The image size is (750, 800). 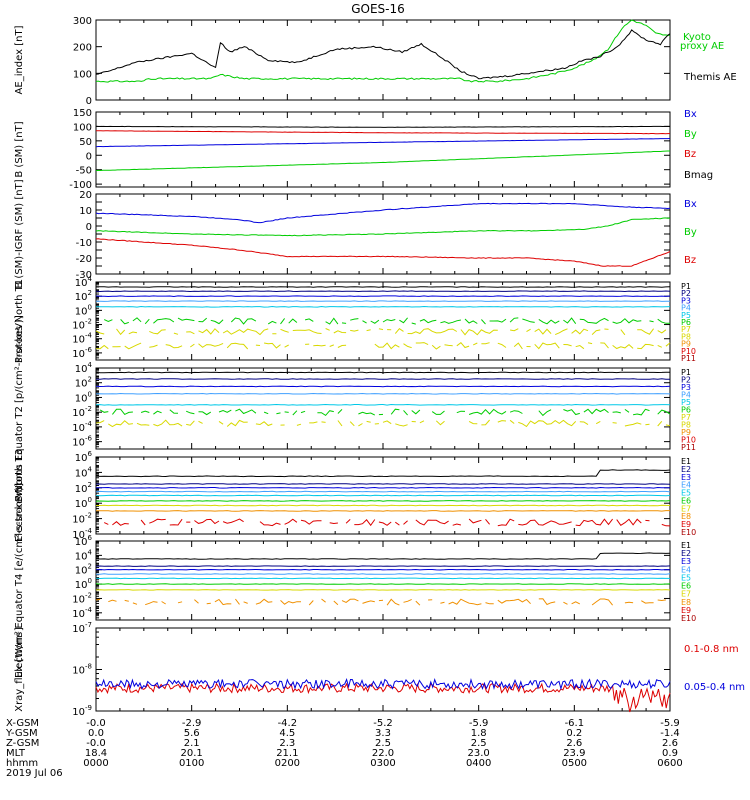 What do you see at coordinates (686, 569) in the screenshot?
I see `channel-label: E4` at bounding box center [686, 569].